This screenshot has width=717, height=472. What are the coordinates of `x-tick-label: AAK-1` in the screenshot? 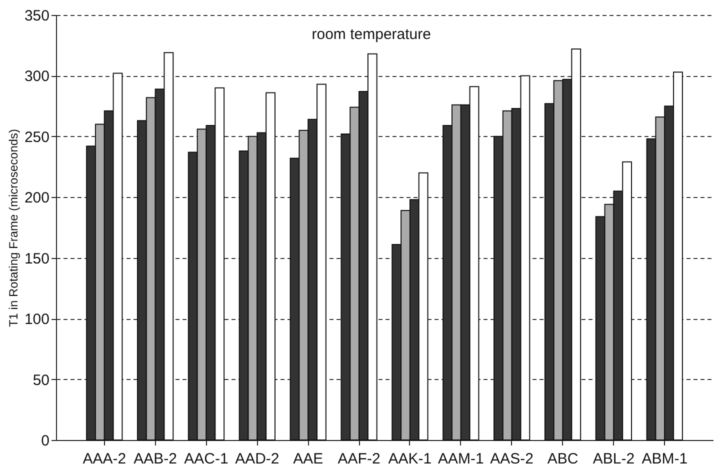 It's located at (410, 459).